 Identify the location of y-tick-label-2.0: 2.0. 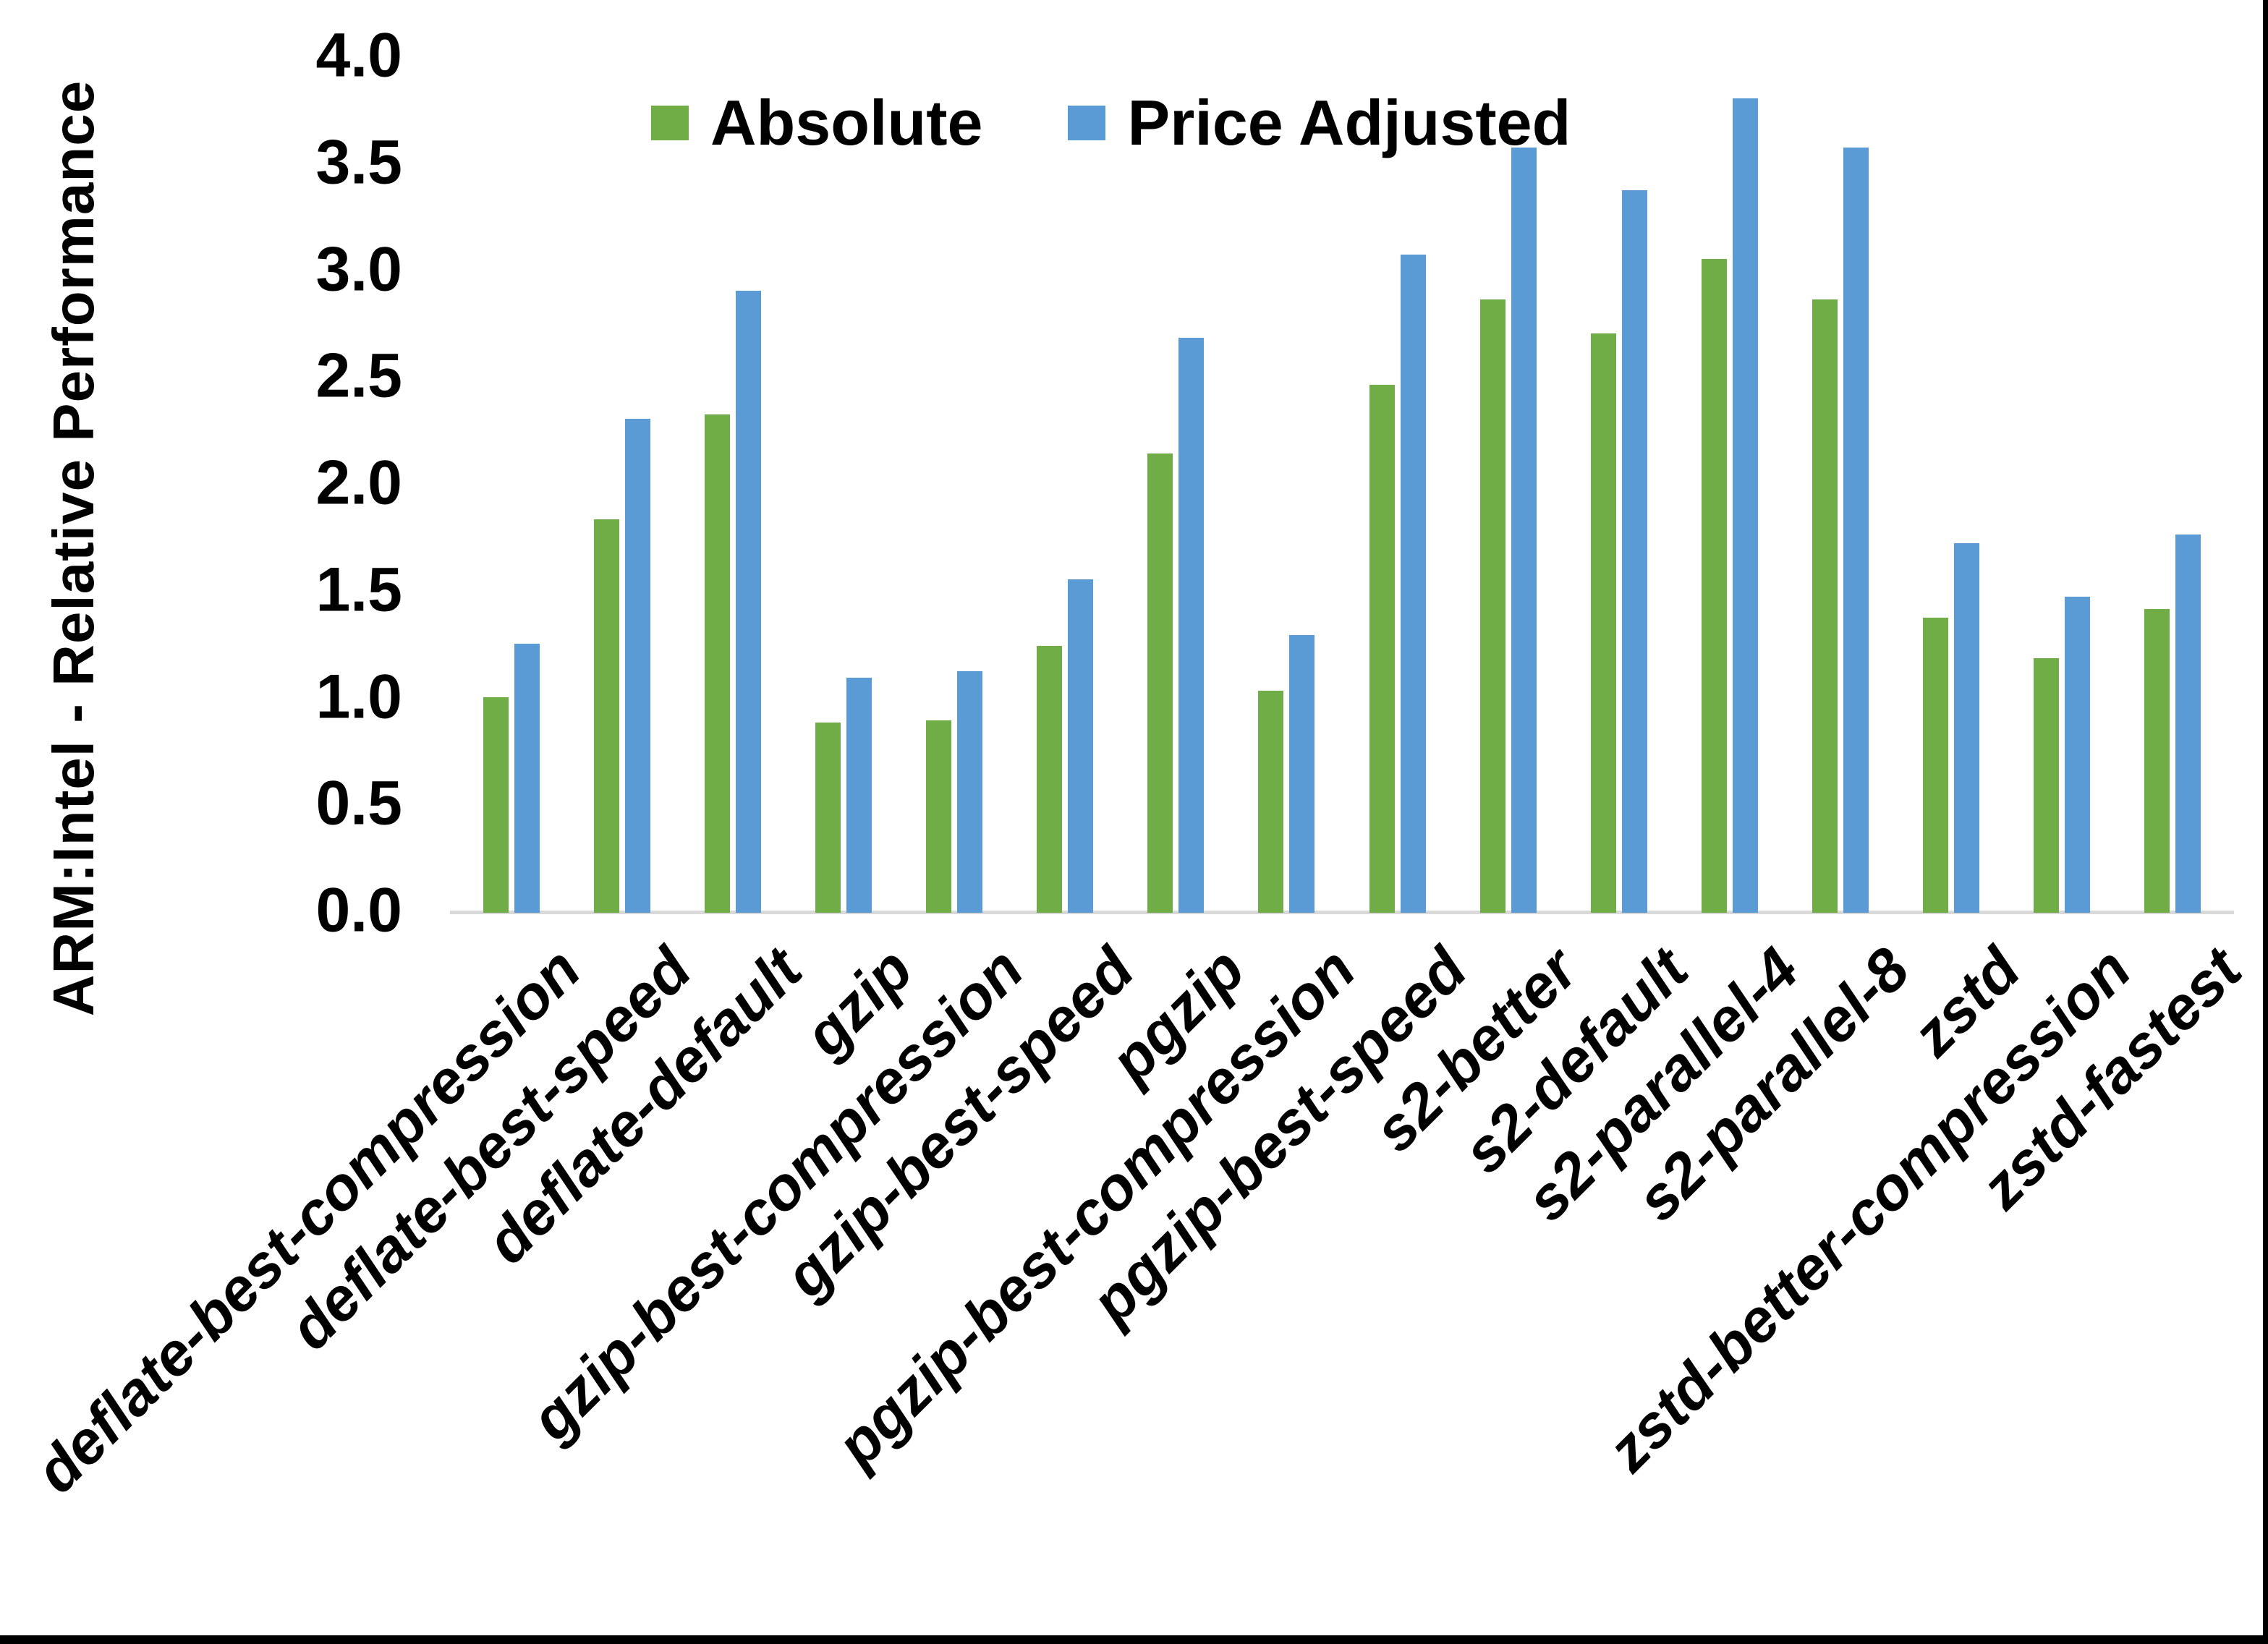
(358, 483).